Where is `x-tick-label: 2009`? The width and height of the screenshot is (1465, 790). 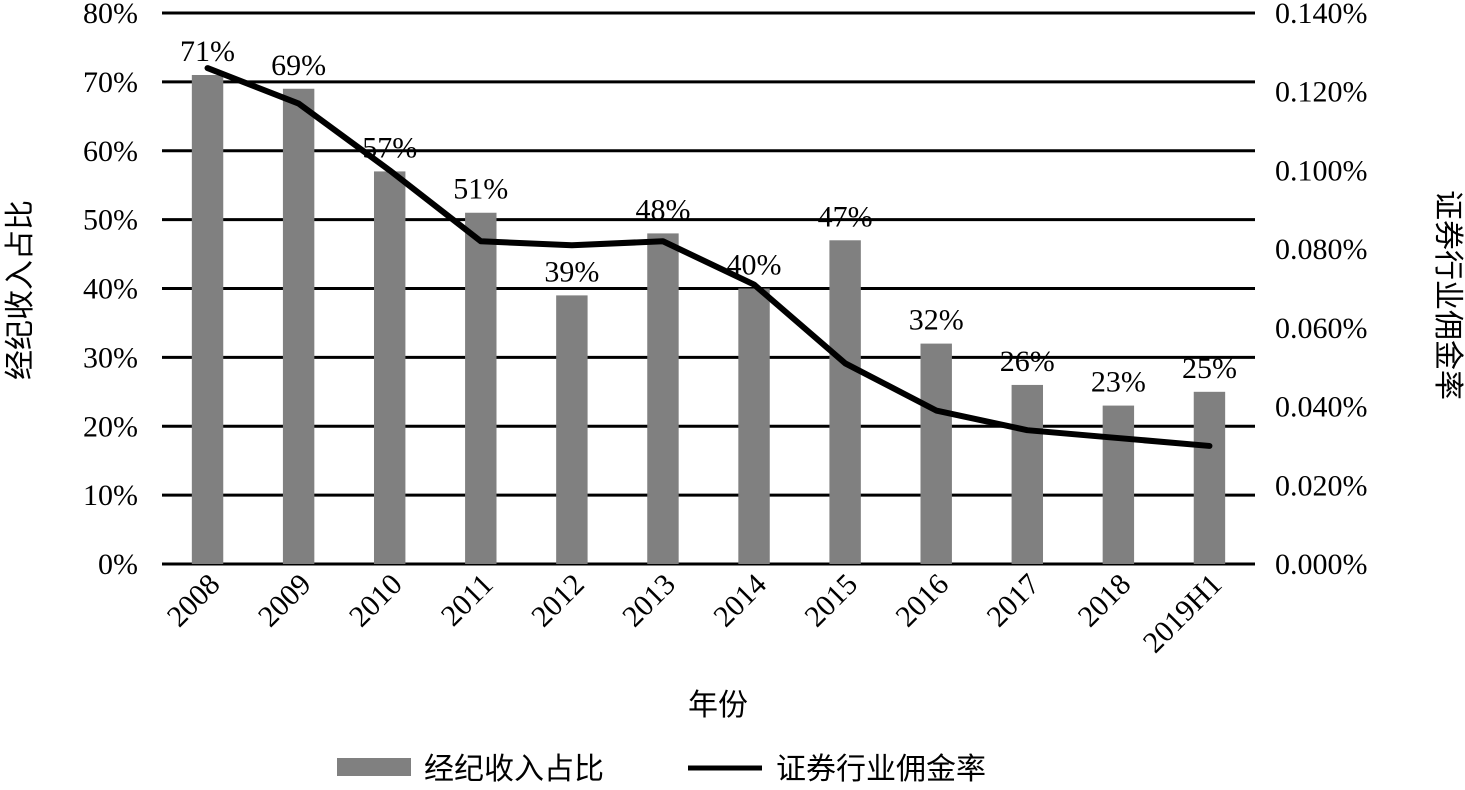 x-tick-label: 2009 is located at coordinates (285, 601).